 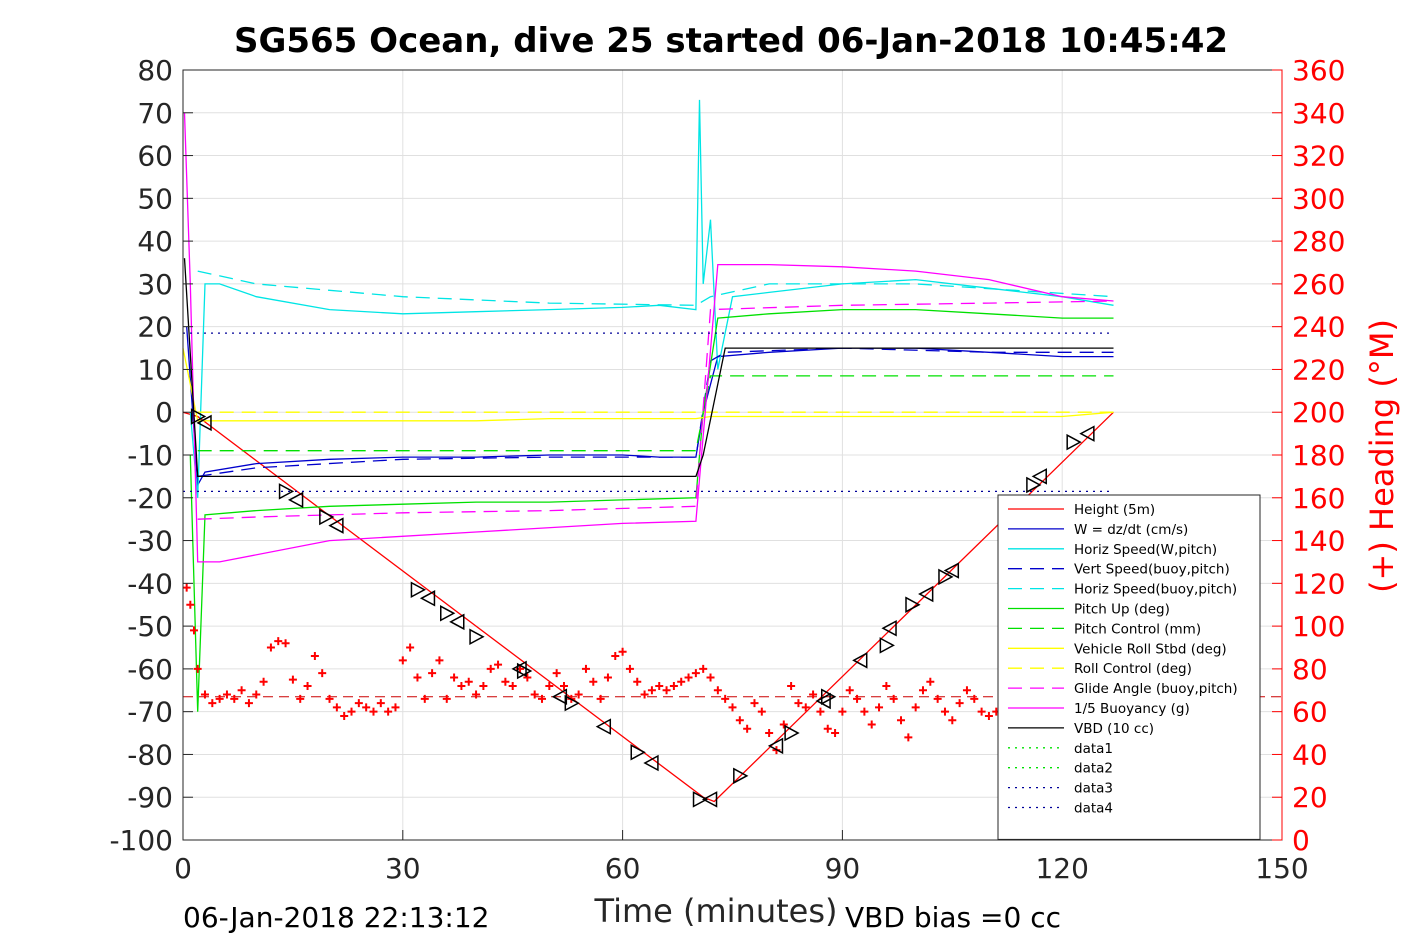 What do you see at coordinates (1310, 712) in the screenshot?
I see `right-tick-label: 60` at bounding box center [1310, 712].